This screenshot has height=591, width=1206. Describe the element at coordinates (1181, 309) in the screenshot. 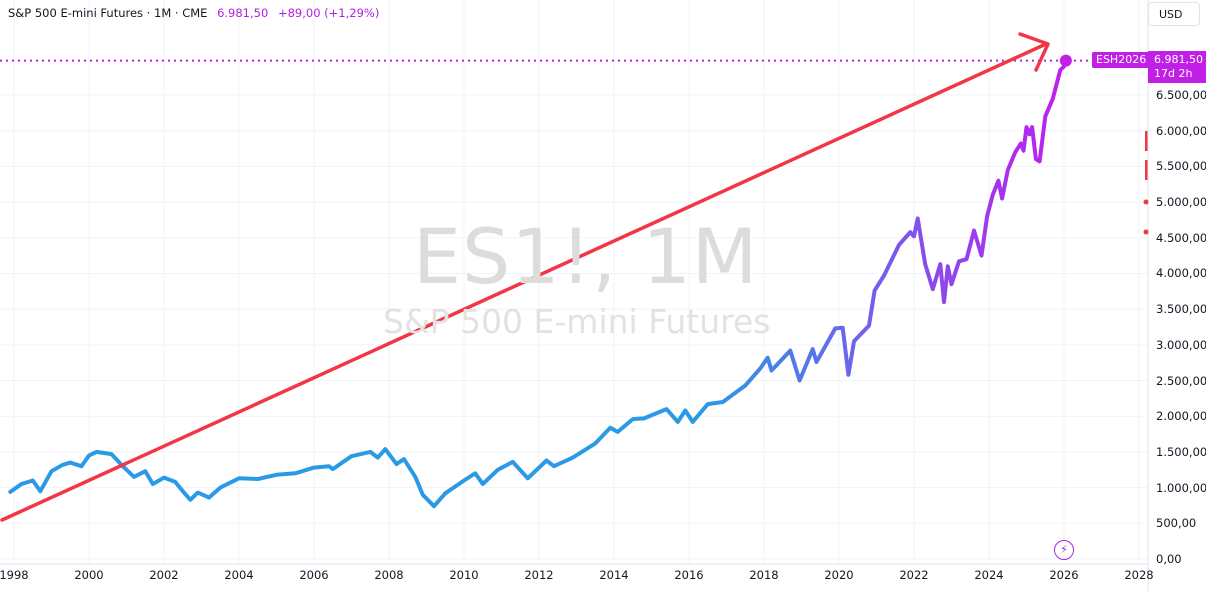

I see `y-tick-label: 3.500,00` at that location.